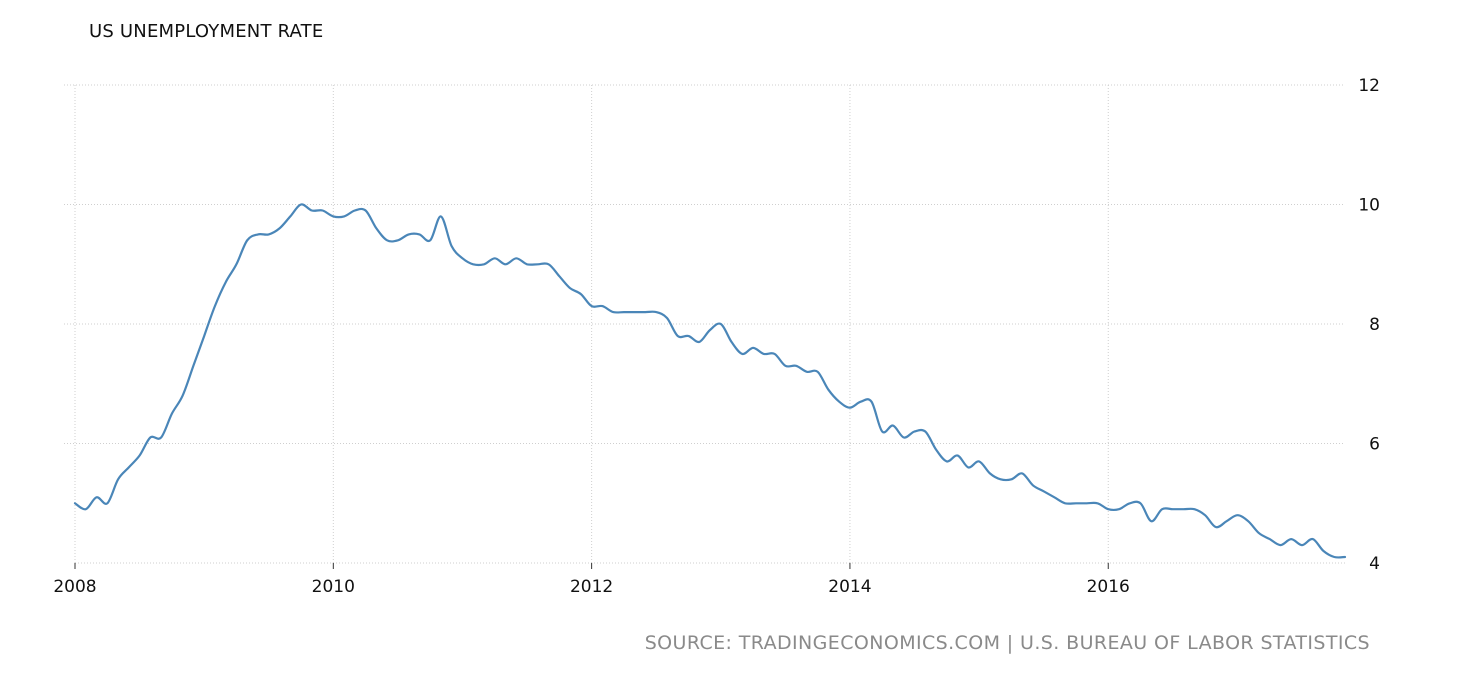  What do you see at coordinates (1374, 445) in the screenshot?
I see `y-tick-label: 6` at bounding box center [1374, 445].